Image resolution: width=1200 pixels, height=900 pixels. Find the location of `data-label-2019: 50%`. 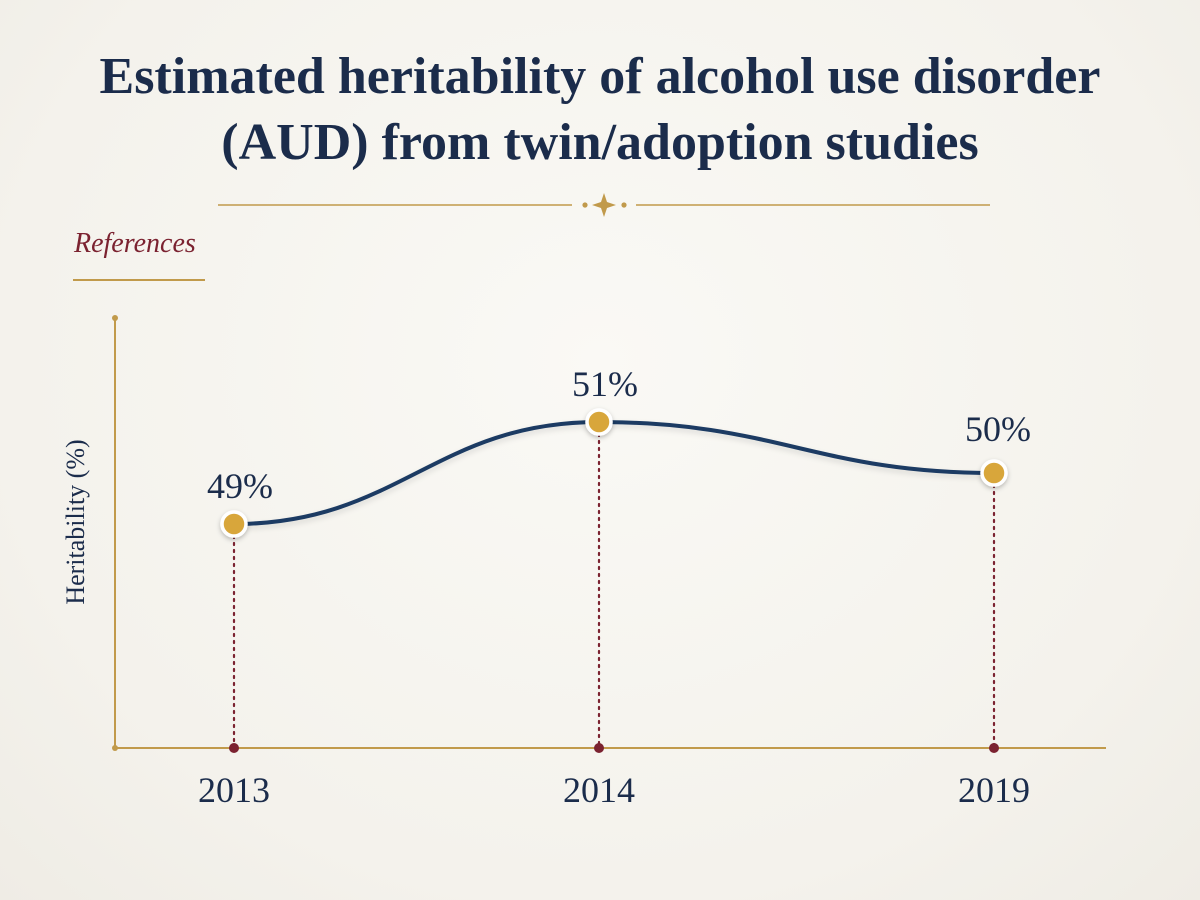

data-label-2019: 50% is located at coordinates (998, 429).